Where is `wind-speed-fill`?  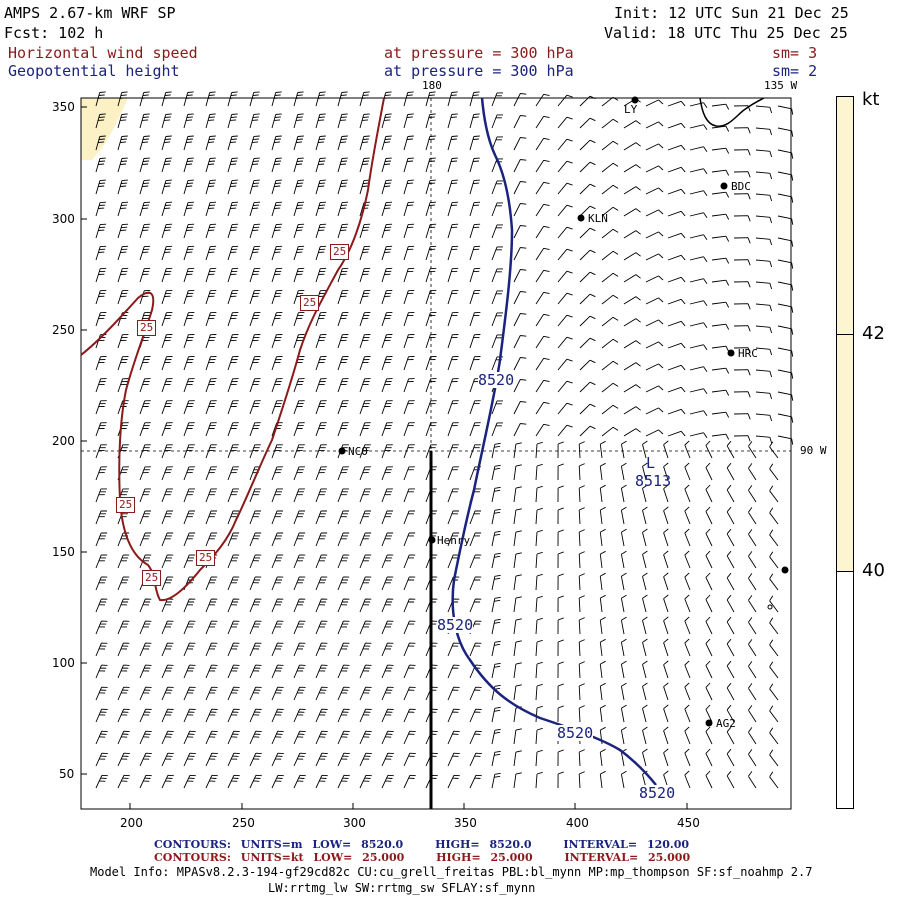 wind-speed-fill is located at coordinates (104, 129).